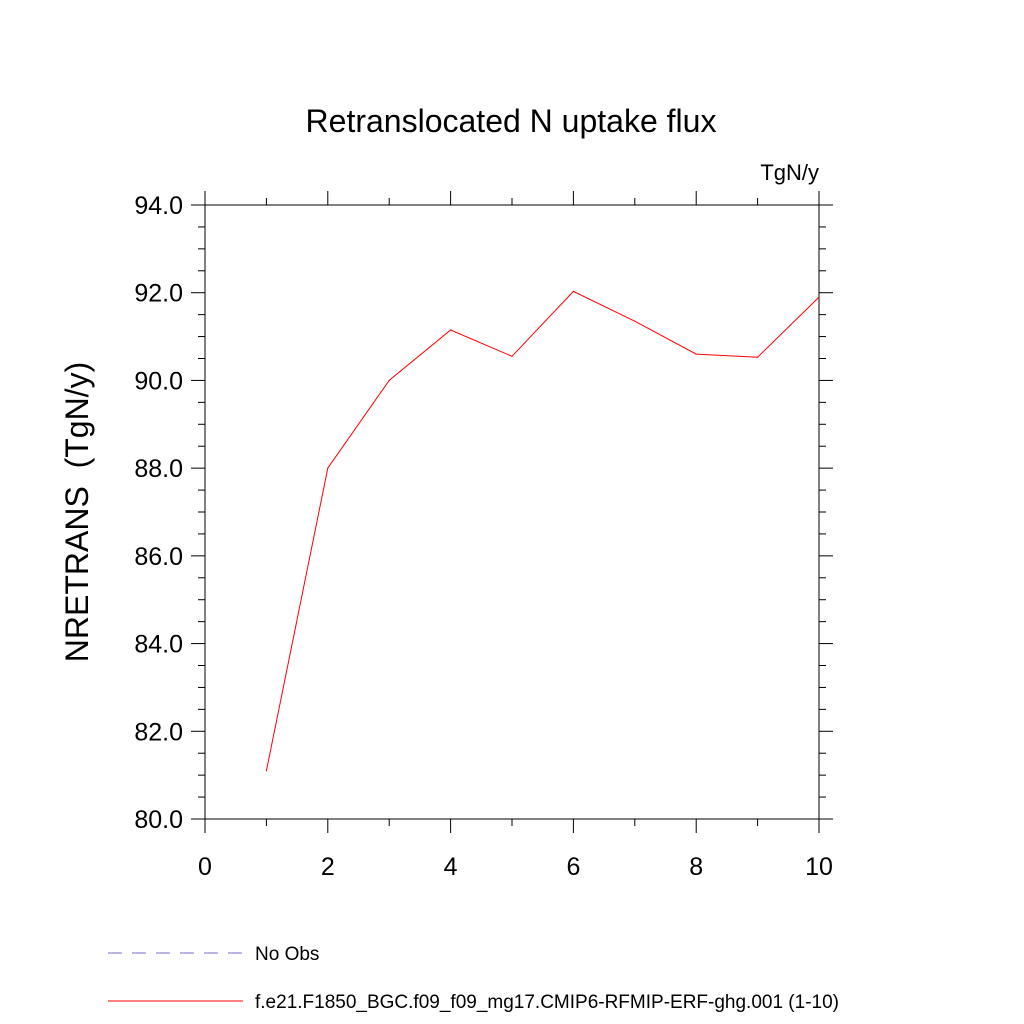 The image size is (1024, 1024). Describe the element at coordinates (696, 867) in the screenshot. I see `x-tick-label: 8` at that location.